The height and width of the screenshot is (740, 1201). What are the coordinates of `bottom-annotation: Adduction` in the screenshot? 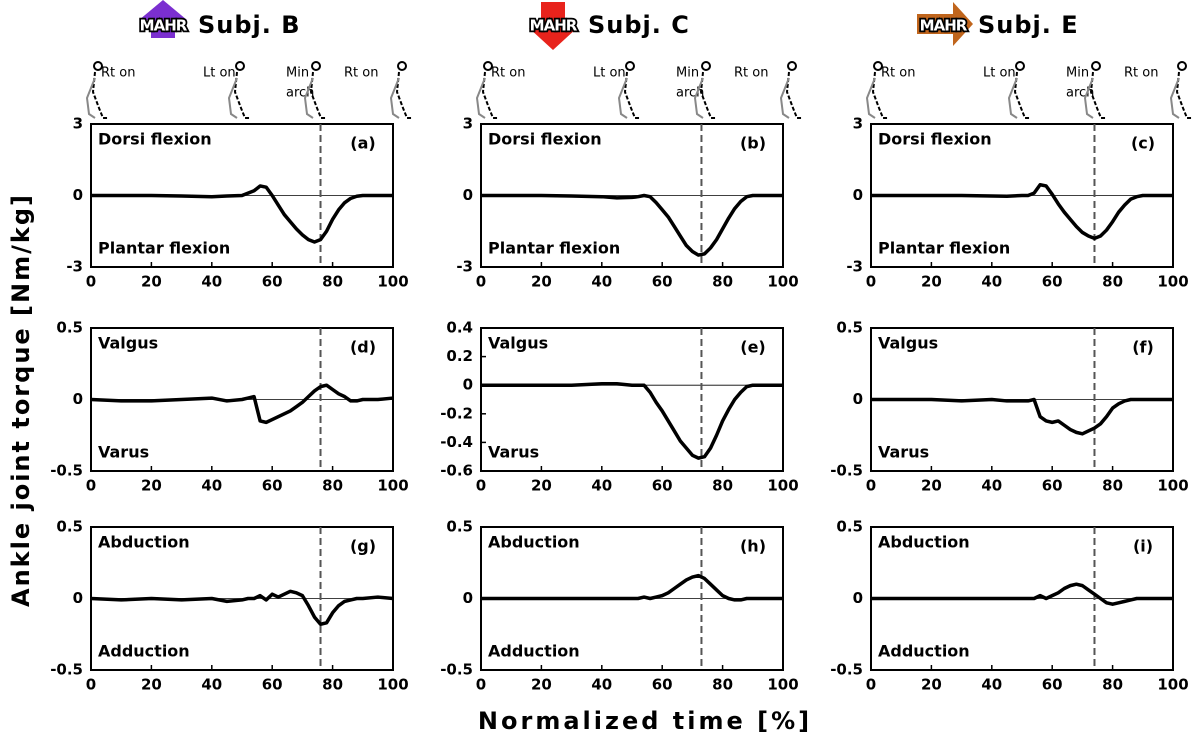 It's located at (924, 651).